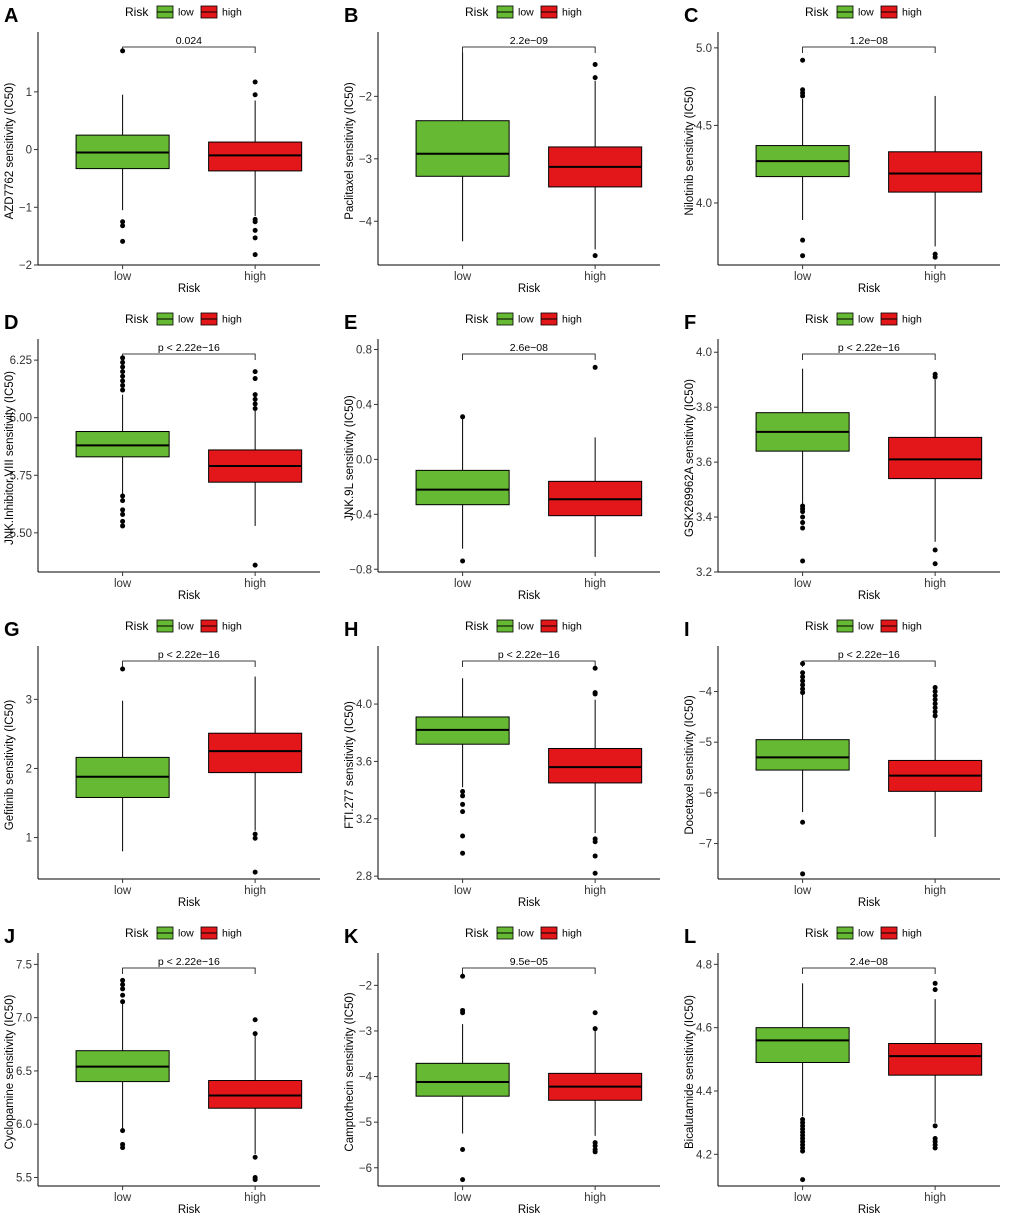 The image size is (1020, 1216). What do you see at coordinates (704, 965) in the screenshot?
I see `y-tick-label: 4.8` at bounding box center [704, 965].